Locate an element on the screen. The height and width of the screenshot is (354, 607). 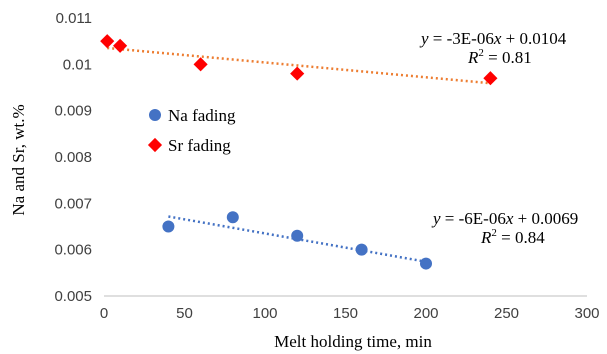
x-tick-label: 300 is located at coordinates (586, 313).